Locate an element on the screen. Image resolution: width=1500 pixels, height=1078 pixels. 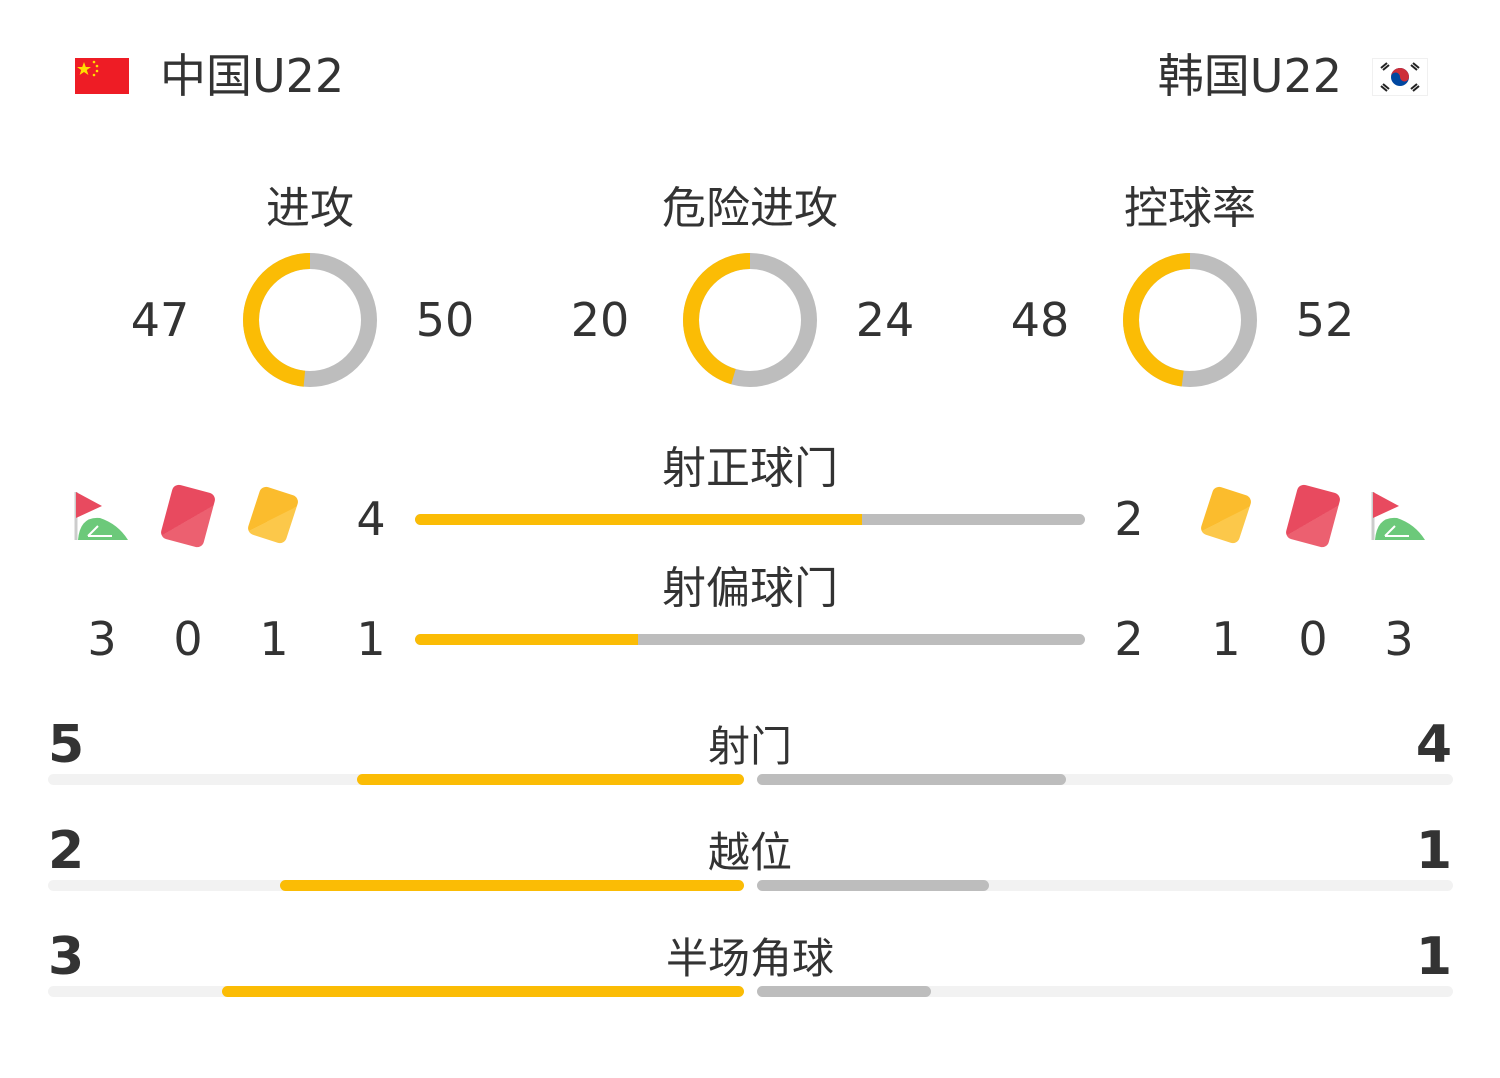
away-team-name: 韩国U22 is located at coordinates (1249, 76).